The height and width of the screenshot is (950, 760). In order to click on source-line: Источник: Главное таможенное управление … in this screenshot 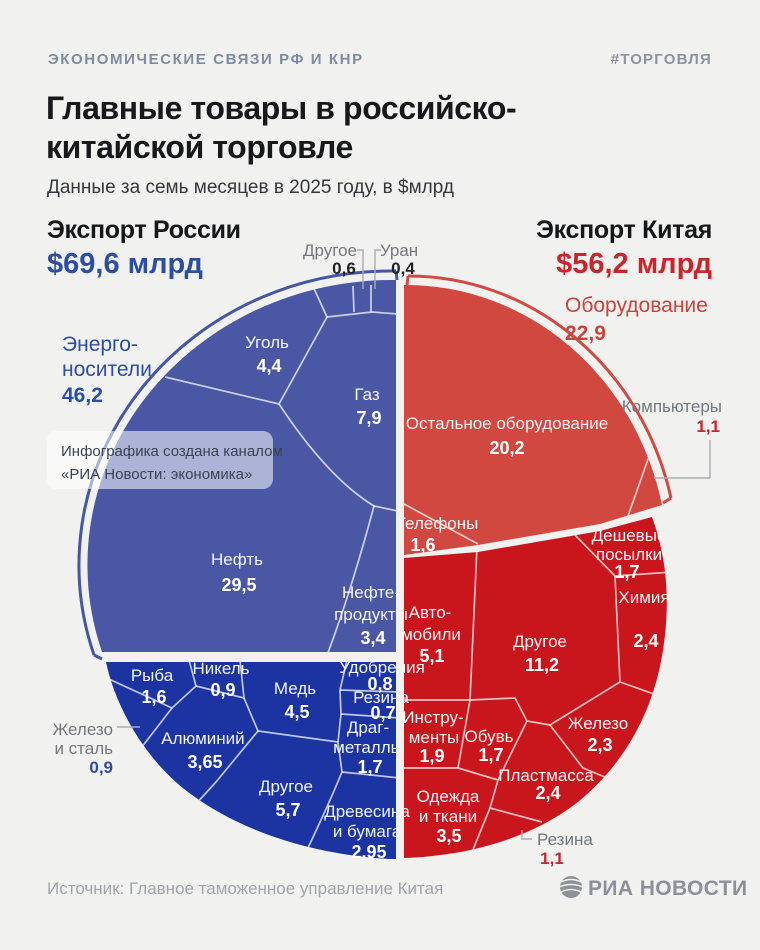, I will do `click(245, 888)`.